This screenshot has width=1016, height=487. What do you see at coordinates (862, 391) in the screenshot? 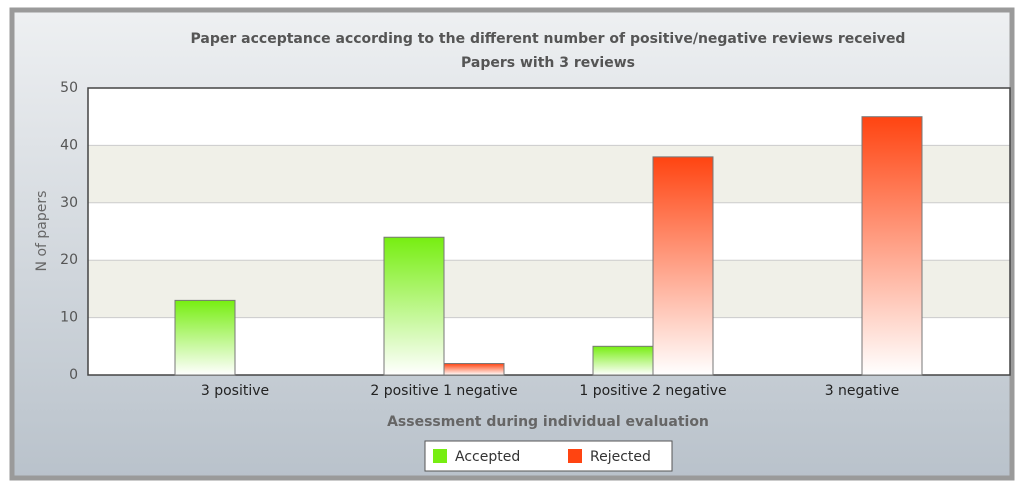
I see `x-tick-label: 3 negative` at bounding box center [862, 391].